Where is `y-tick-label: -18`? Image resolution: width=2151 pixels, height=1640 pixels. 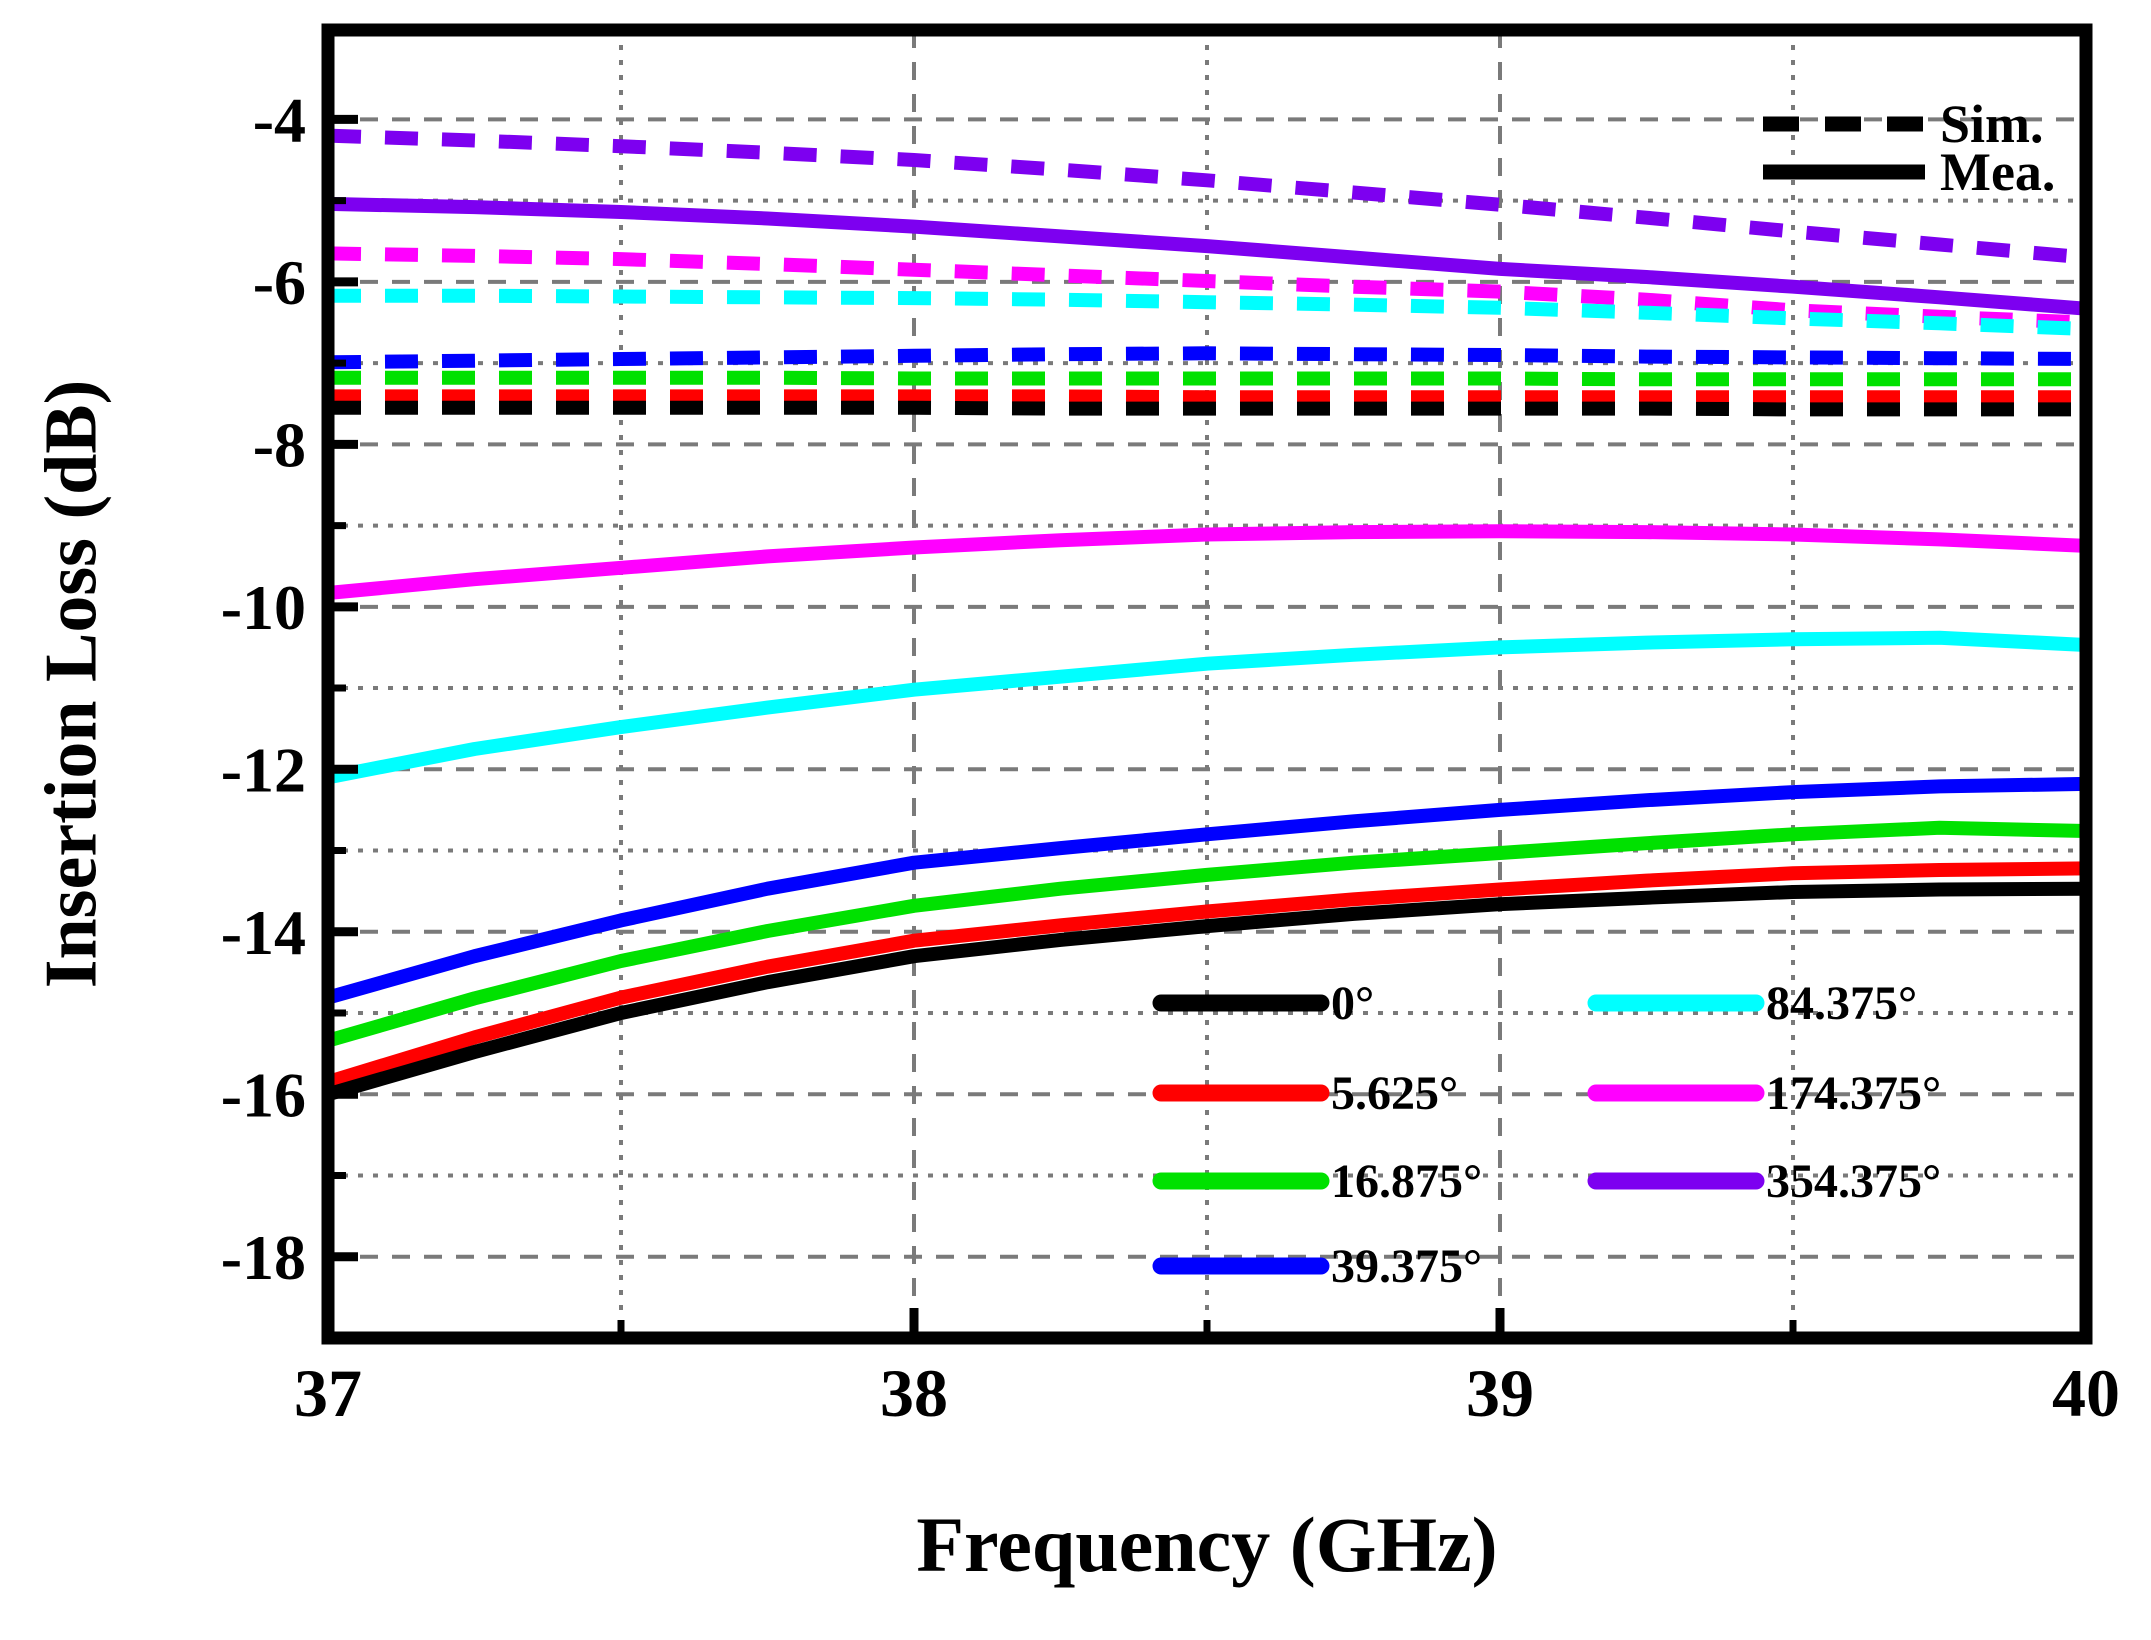 y-tick-label: -18 is located at coordinates (263, 1257).